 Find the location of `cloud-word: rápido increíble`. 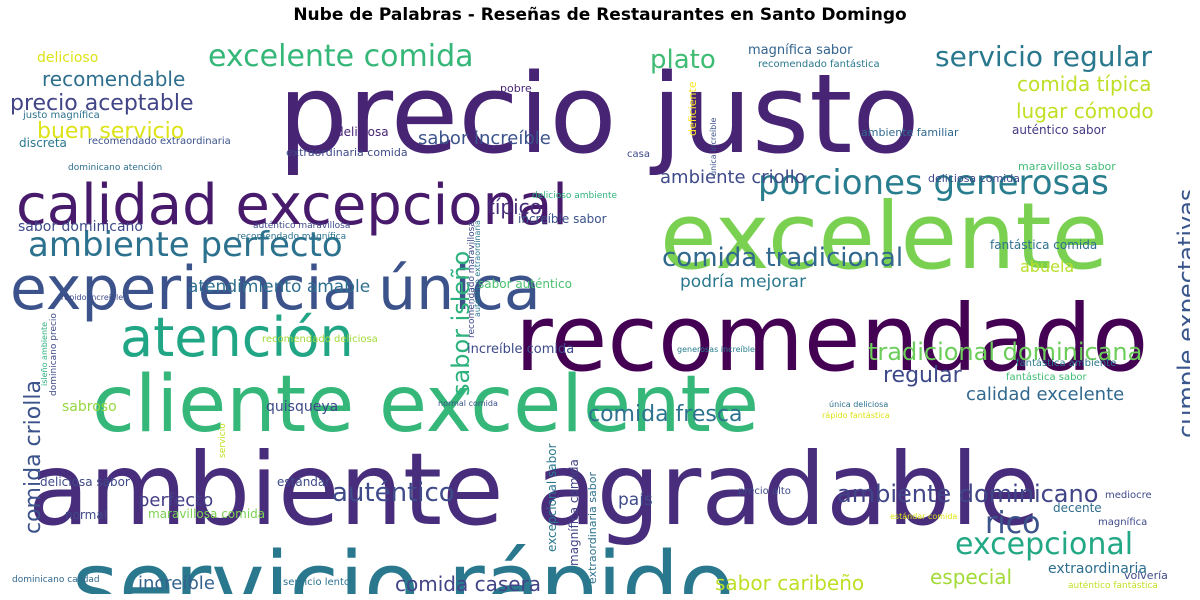

cloud-word: rápido increíble is located at coordinates (92, 297).